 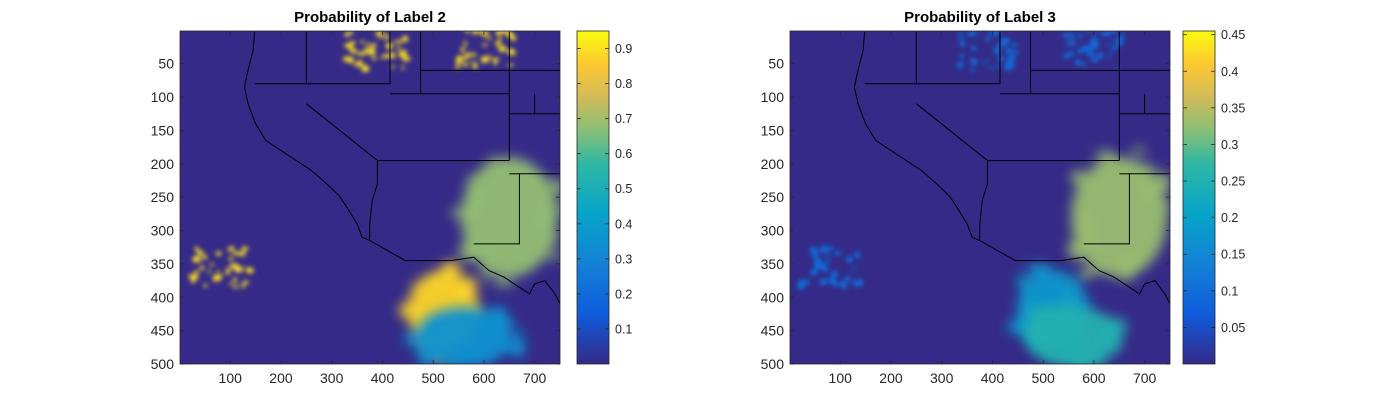 I want to click on colorbar-tick-label: 0.45, so click(x=1233, y=35).